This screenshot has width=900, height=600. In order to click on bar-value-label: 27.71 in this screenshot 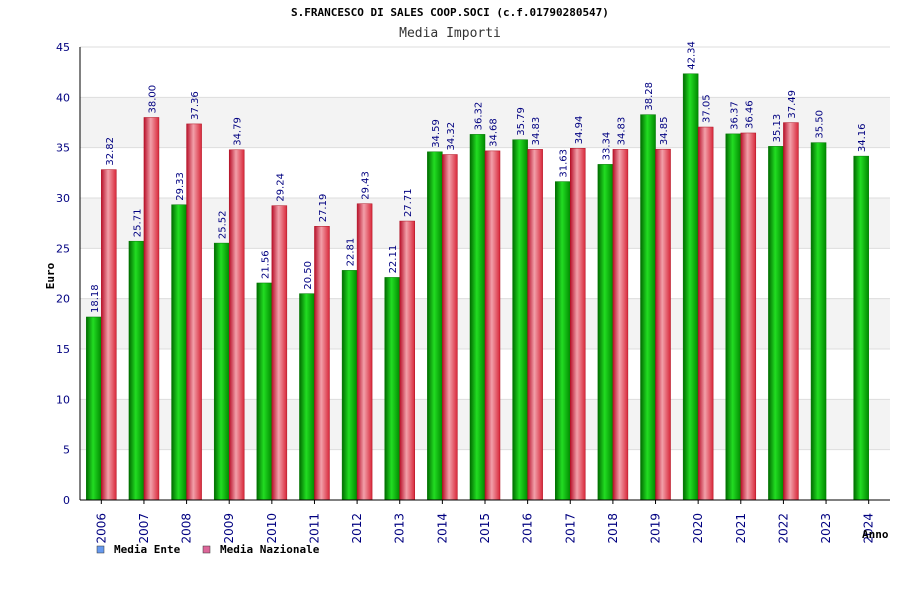, I will do `click(408, 202)`.